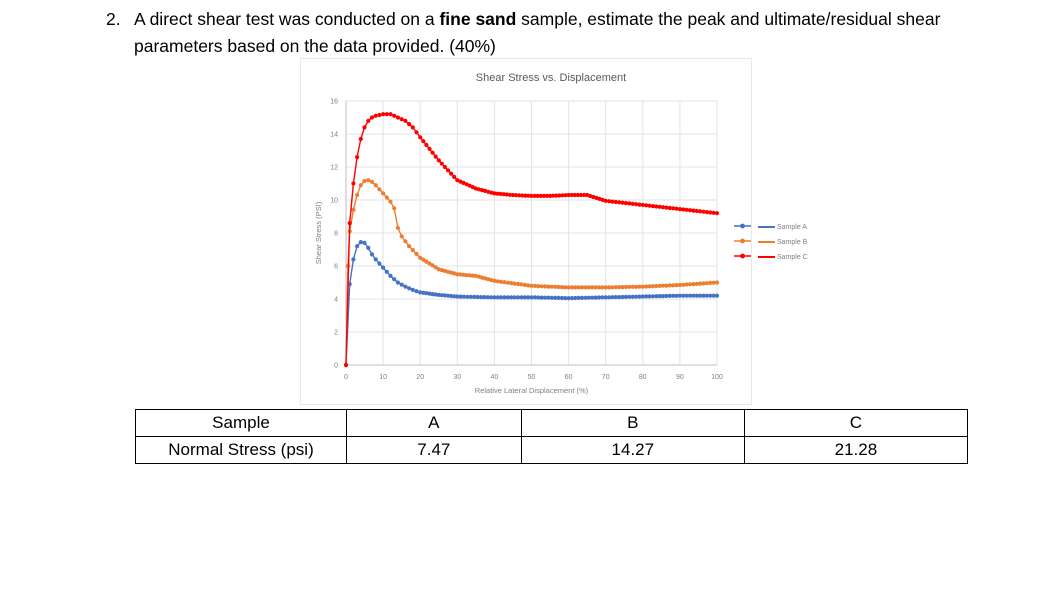 The height and width of the screenshot is (591, 1050). What do you see at coordinates (346, 377) in the screenshot?
I see `x-tick-label: 0` at bounding box center [346, 377].